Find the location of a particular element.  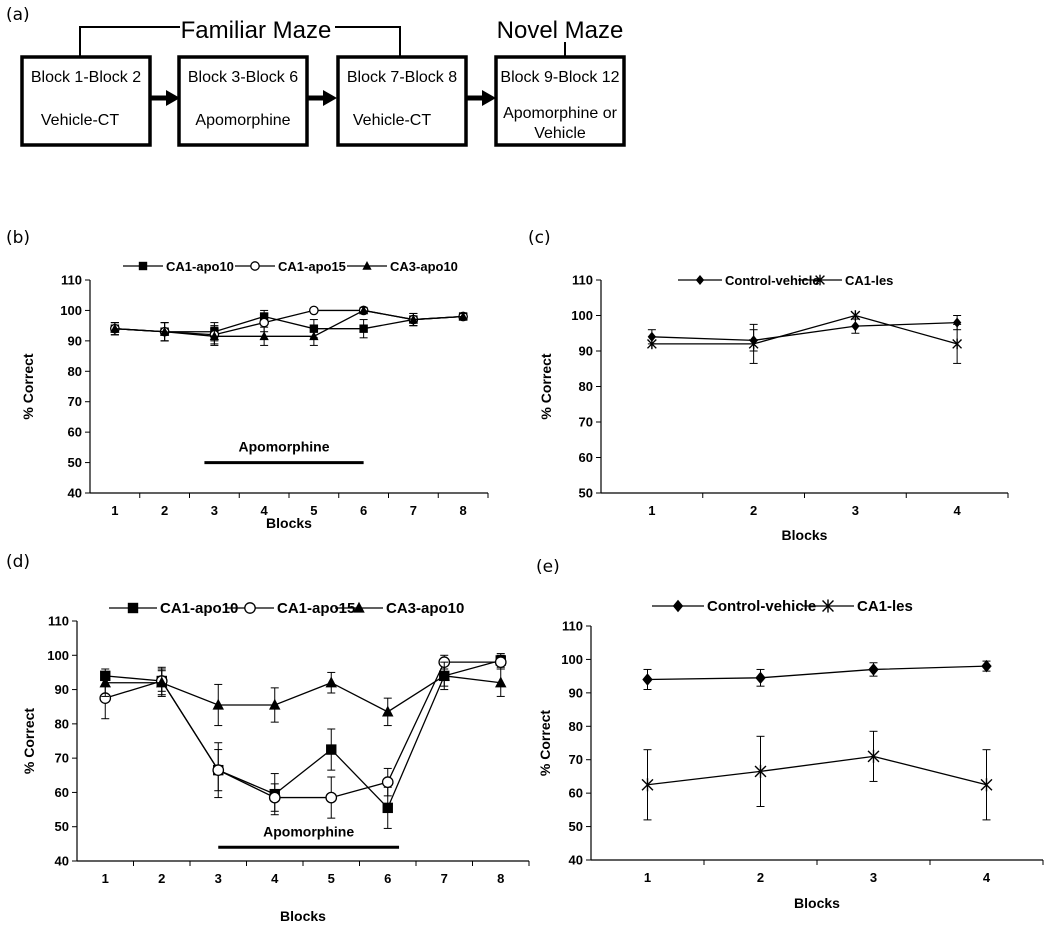

d-line-CA3-apo10 is located at coordinates (303, 694).